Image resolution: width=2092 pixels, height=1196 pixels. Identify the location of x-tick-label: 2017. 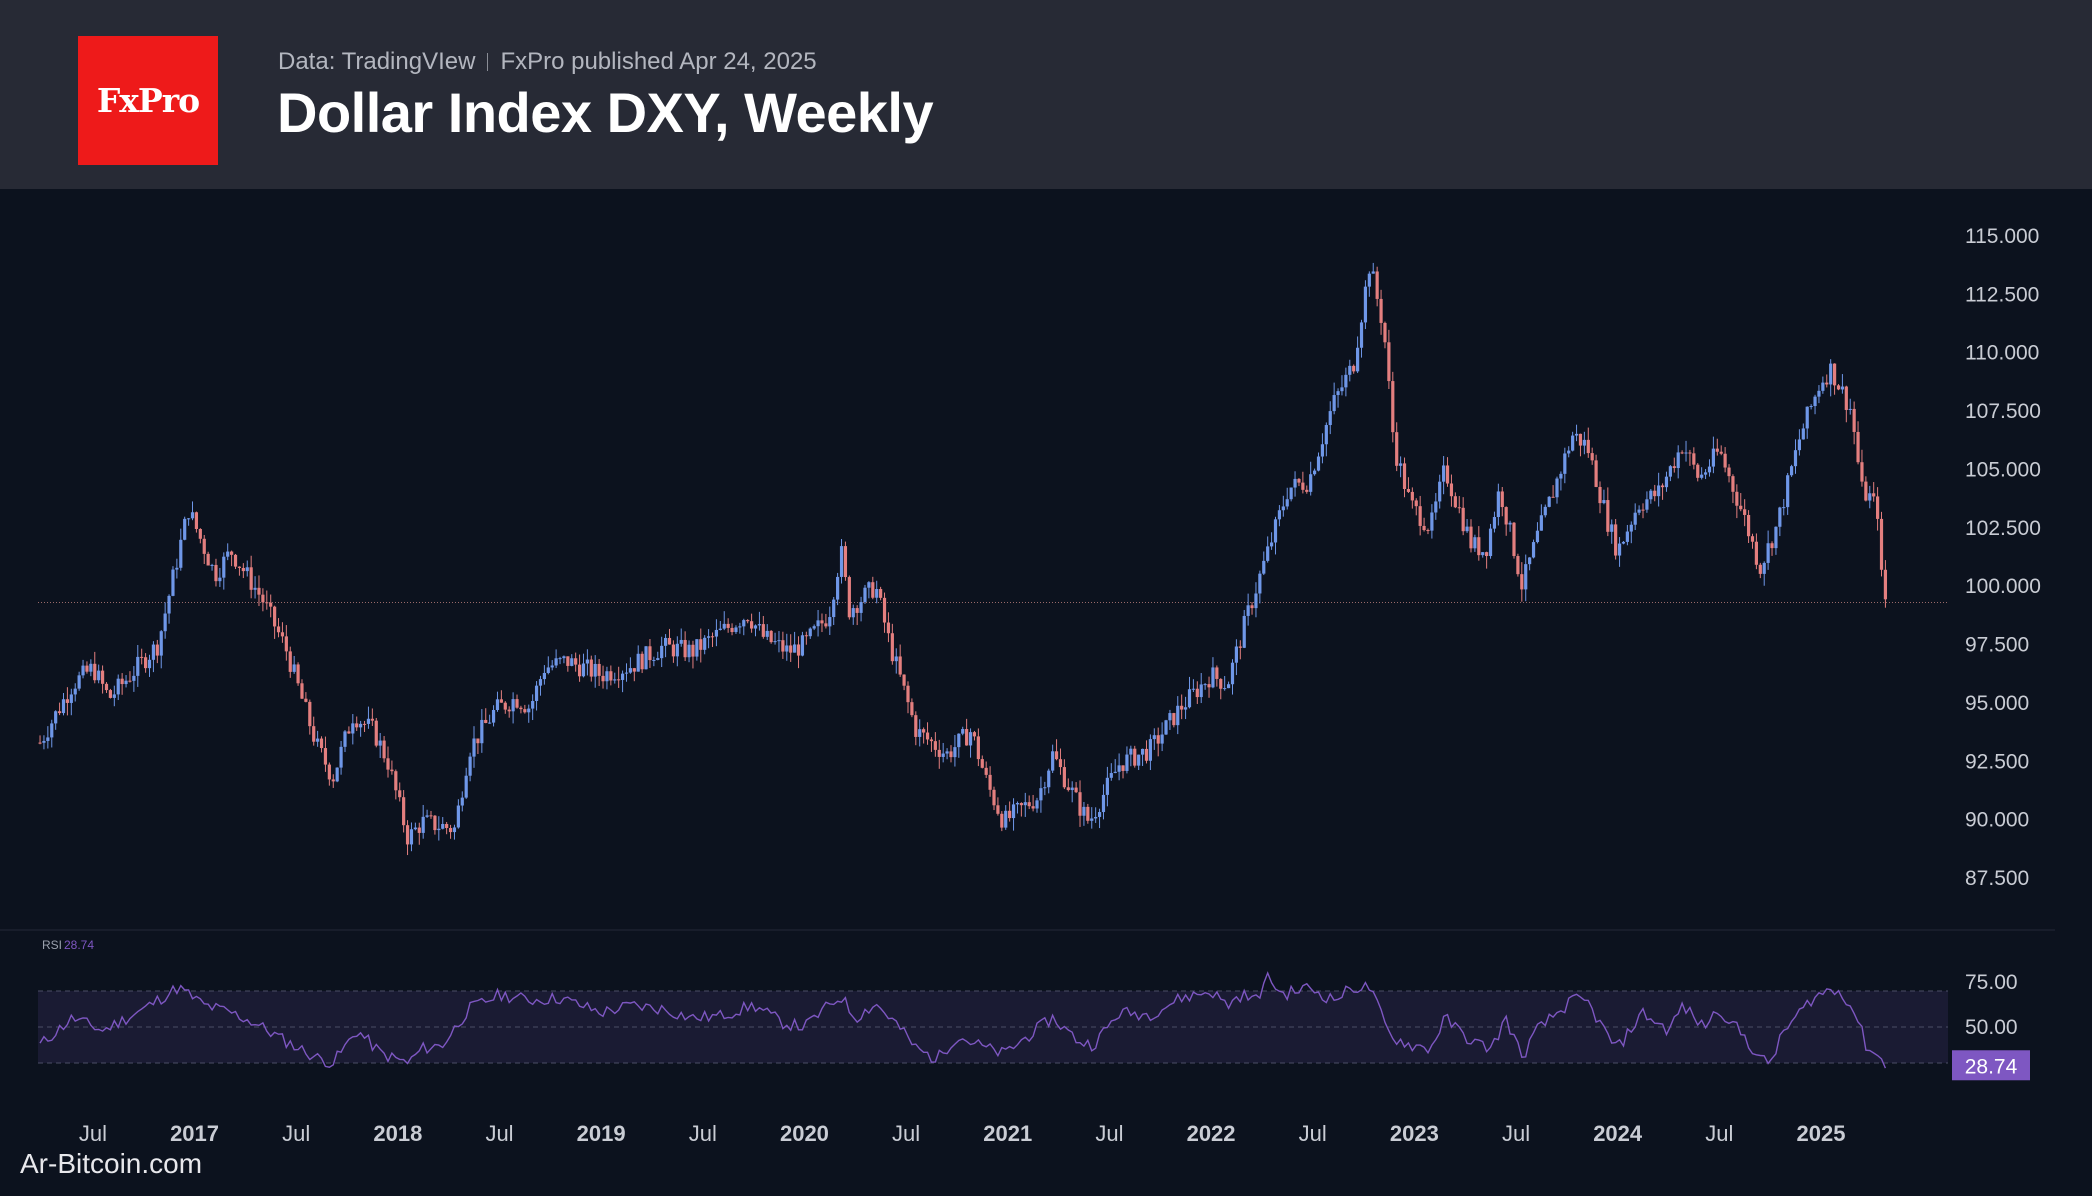
(194, 1133).